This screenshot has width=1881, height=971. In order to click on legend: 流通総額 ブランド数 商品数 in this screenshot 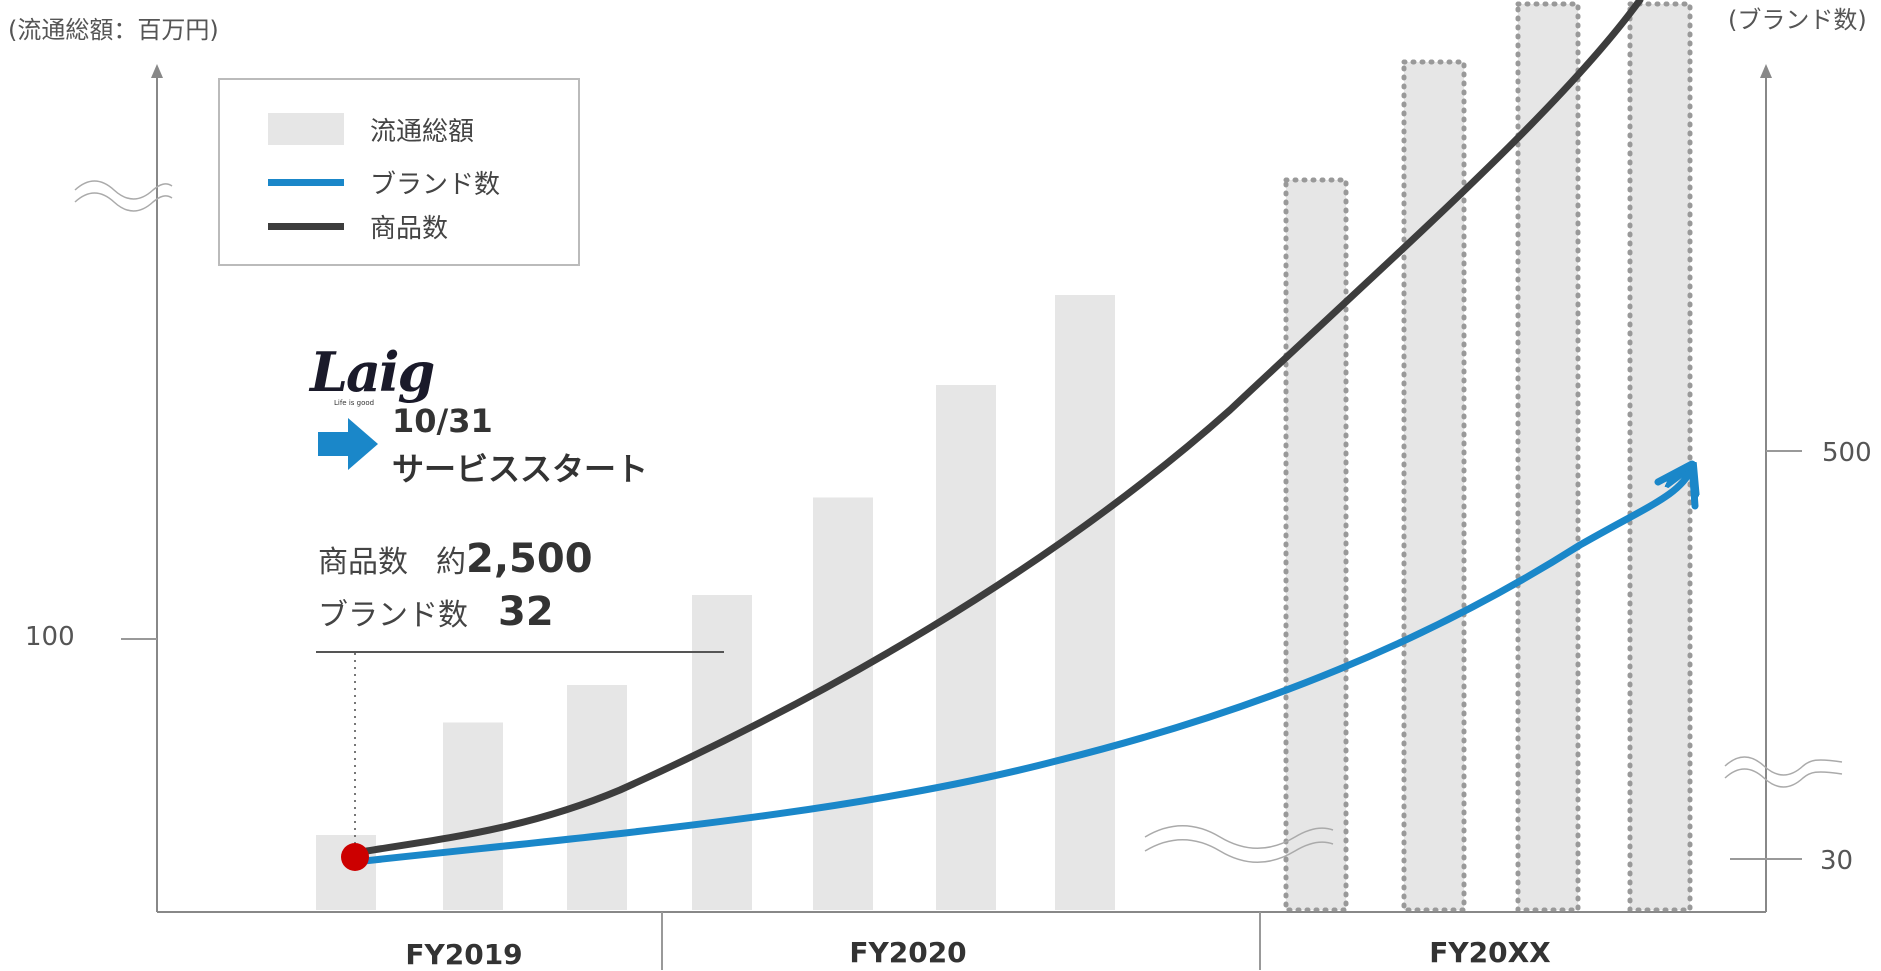, I will do `click(399, 172)`.